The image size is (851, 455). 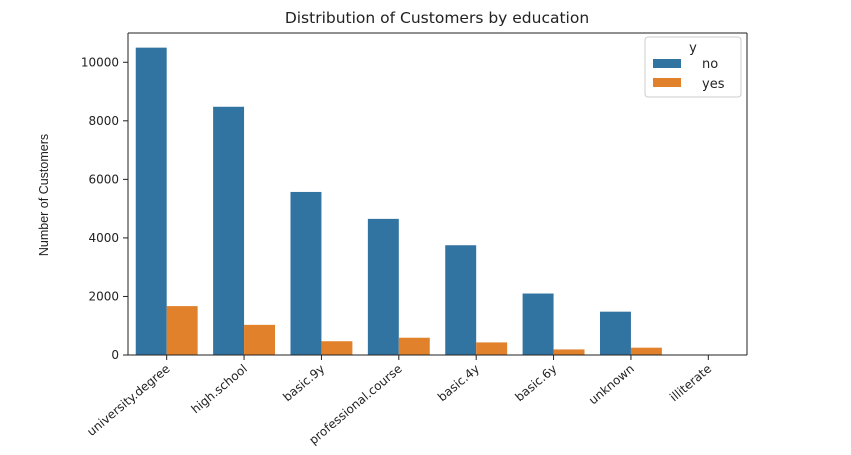 I want to click on y-tick-label: 2000, so click(x=103, y=296).